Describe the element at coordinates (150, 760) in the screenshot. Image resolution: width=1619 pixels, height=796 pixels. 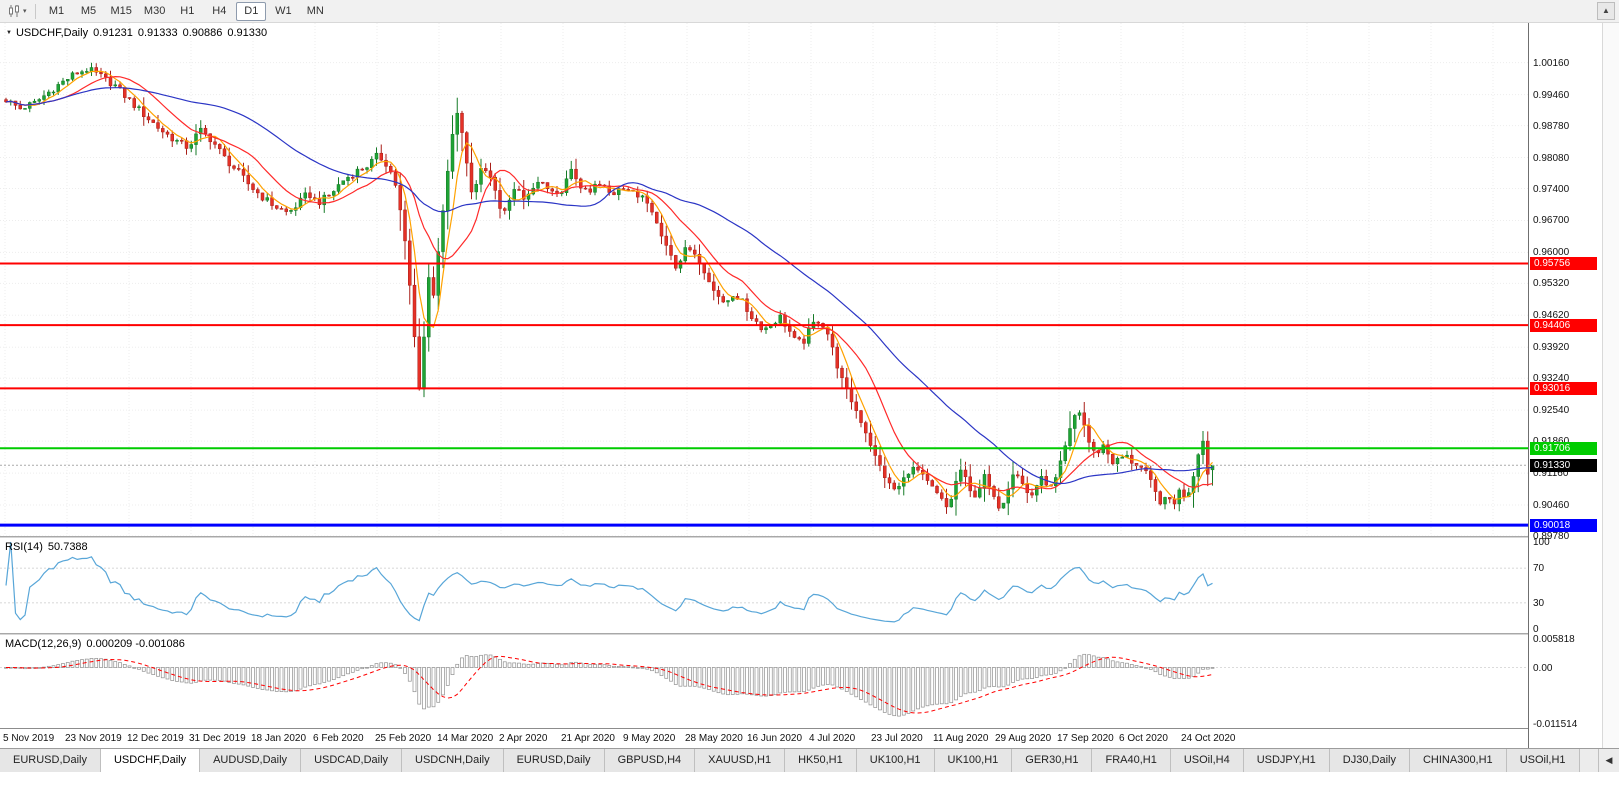
I see `tab-usdchf-daily: USDCHF,Daily` at that location.